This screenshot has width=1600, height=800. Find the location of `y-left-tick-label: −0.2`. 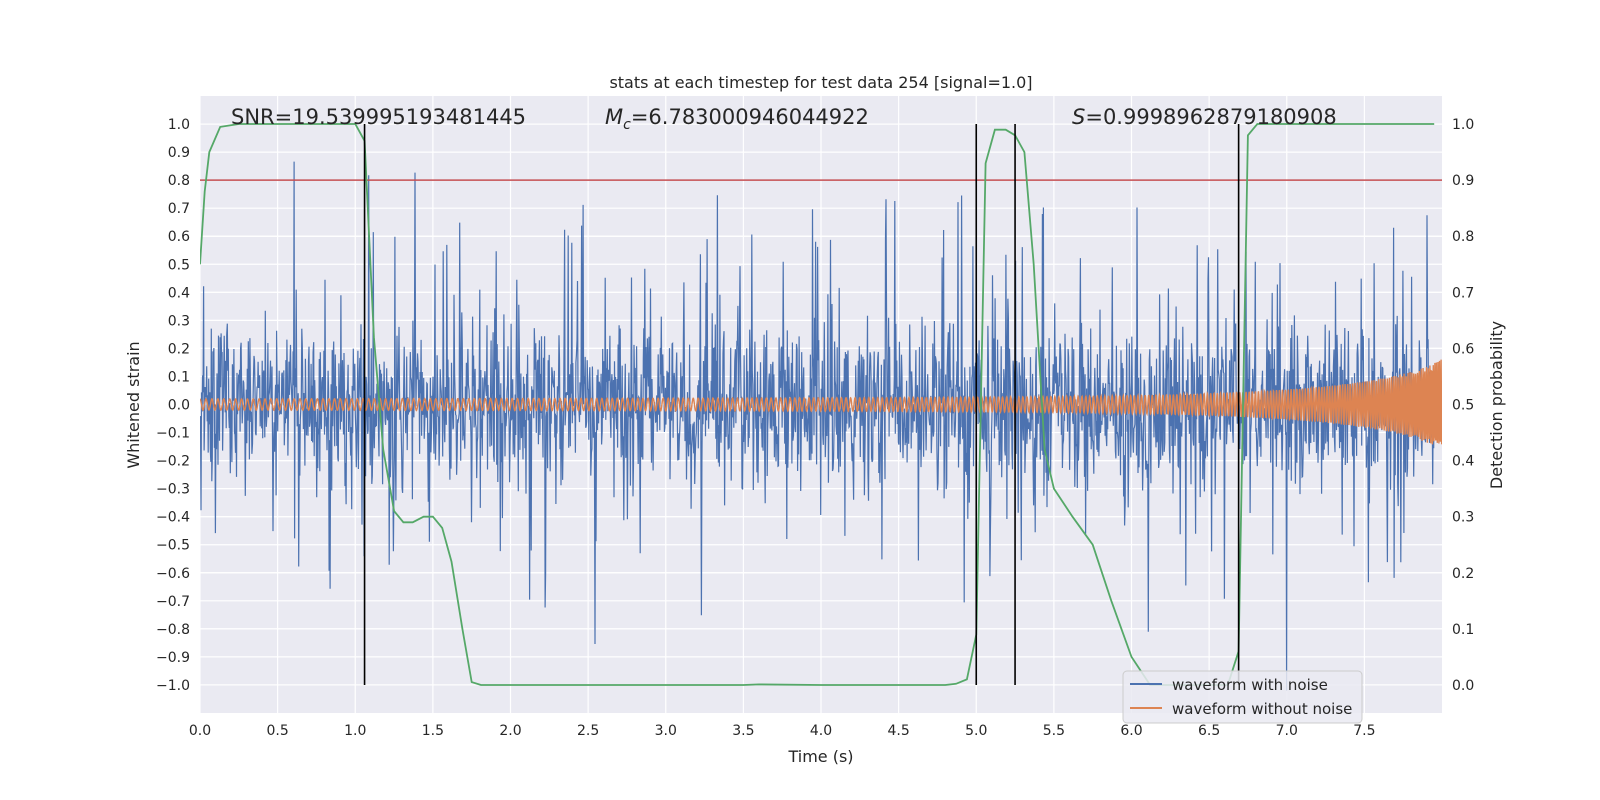

y-left-tick-label: −0.2 is located at coordinates (173, 462).